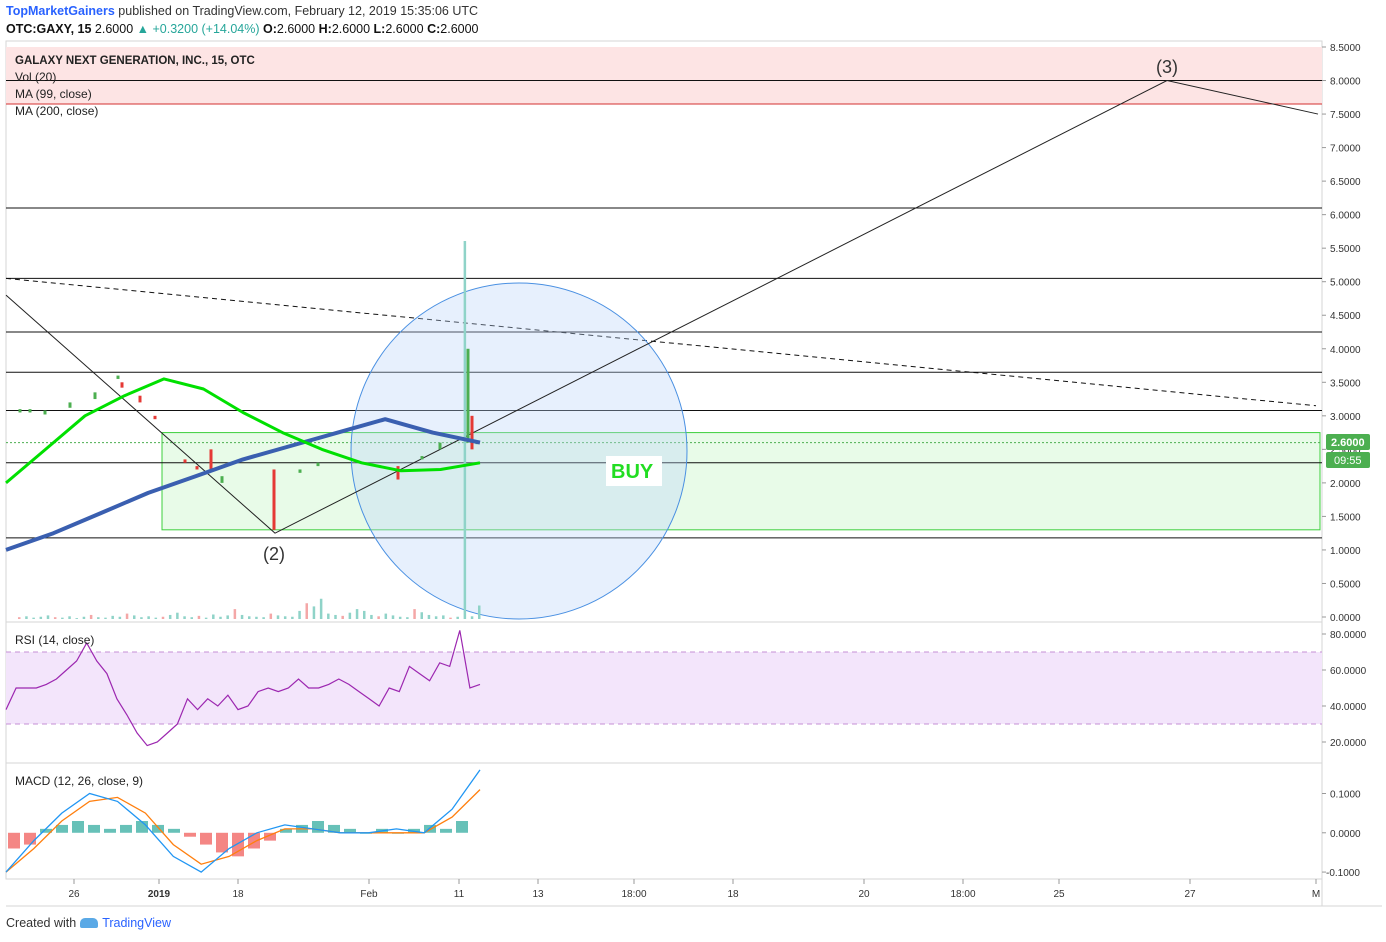  What do you see at coordinates (459, 894) in the screenshot?
I see `time-tick-label-4: 11` at bounding box center [459, 894].